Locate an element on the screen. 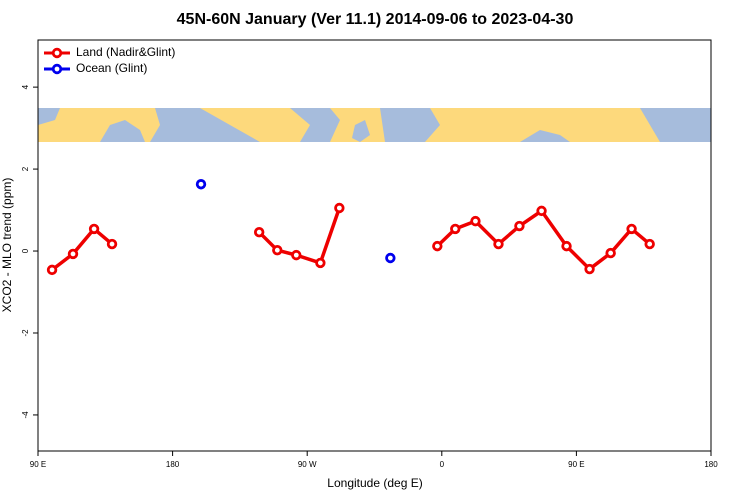 This screenshot has width=750, height=500. legend-label: Ocean (Glint) is located at coordinates (111, 68).